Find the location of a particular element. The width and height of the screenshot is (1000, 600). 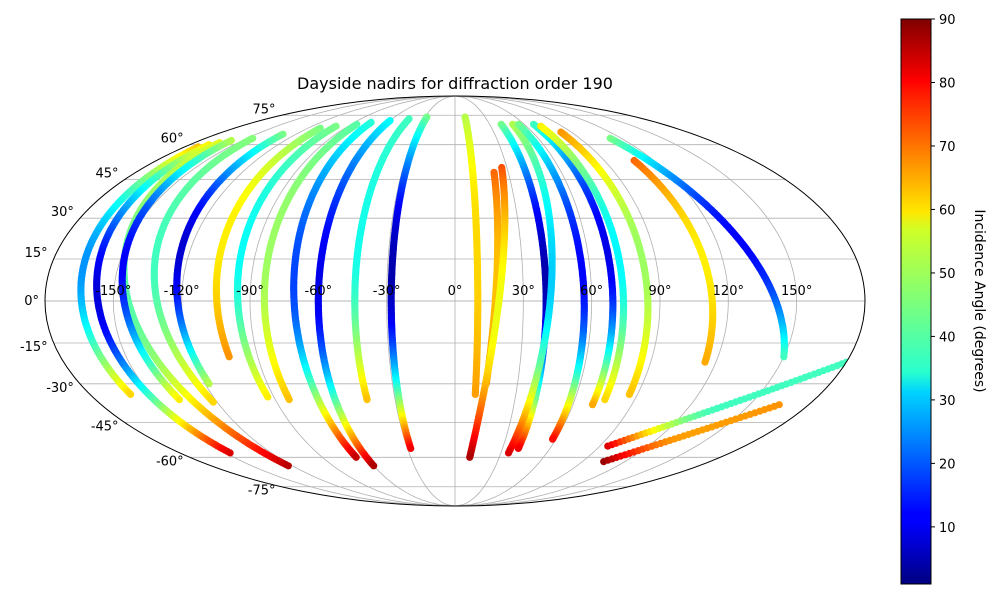

latitude-tick-label: 15° is located at coordinates (36, 253).